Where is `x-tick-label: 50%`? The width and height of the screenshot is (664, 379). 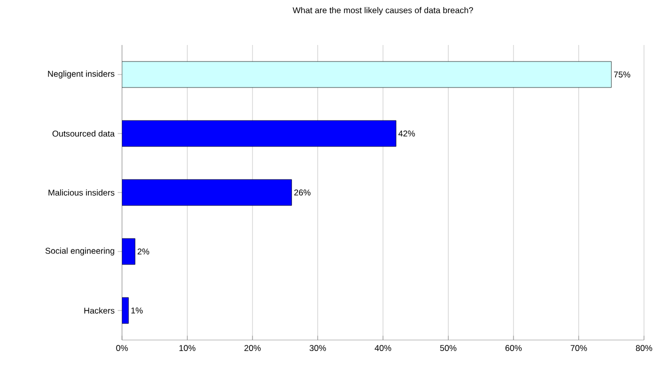
x-tick-label: 50% is located at coordinates (448, 348).